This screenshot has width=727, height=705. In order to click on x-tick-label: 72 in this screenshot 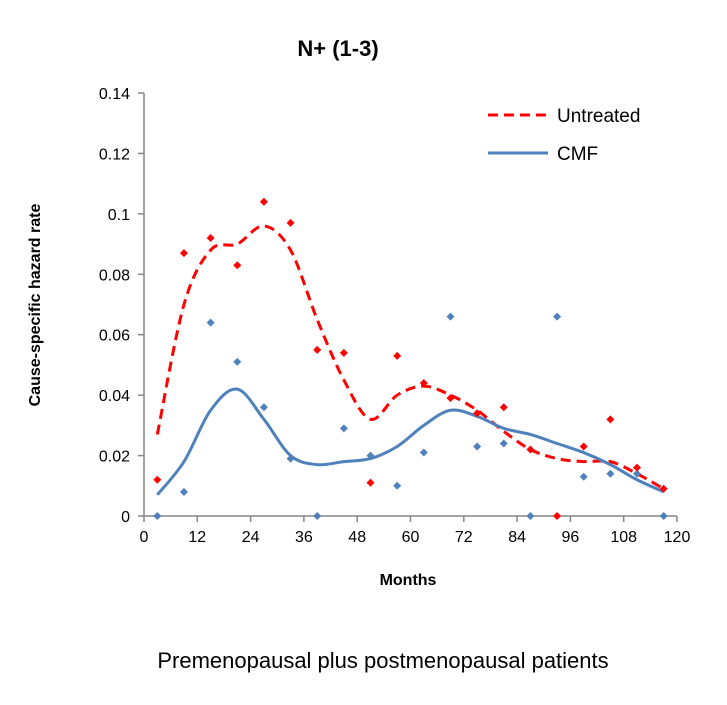, I will do `click(464, 537)`.